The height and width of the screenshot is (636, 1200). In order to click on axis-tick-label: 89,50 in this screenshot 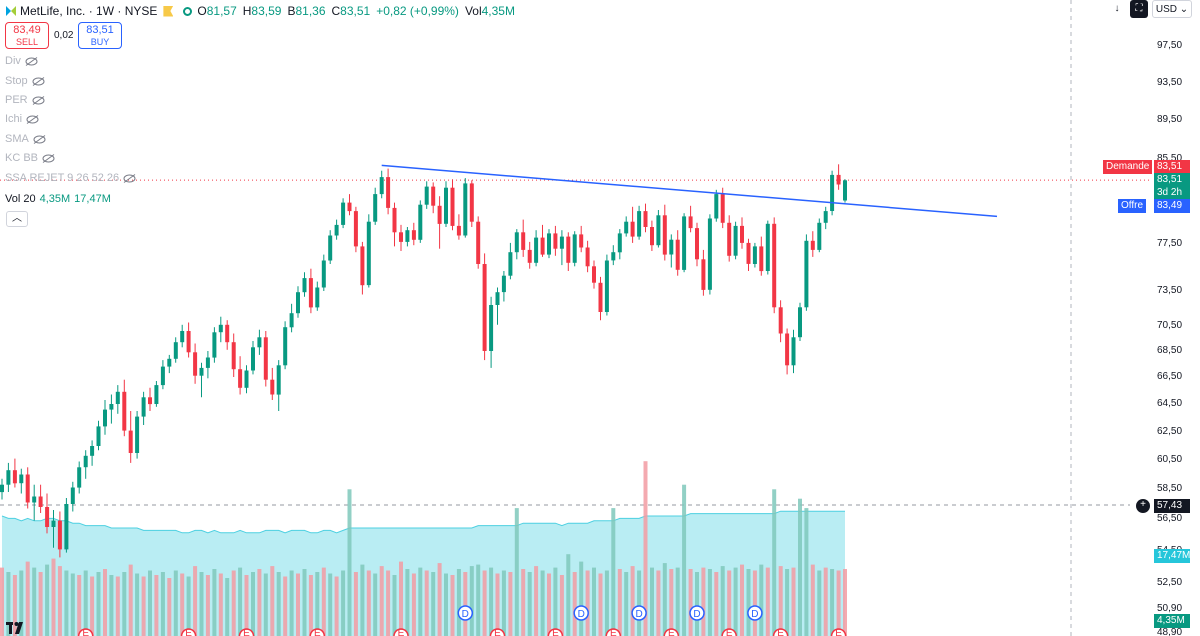, I will do `click(1170, 119)`.